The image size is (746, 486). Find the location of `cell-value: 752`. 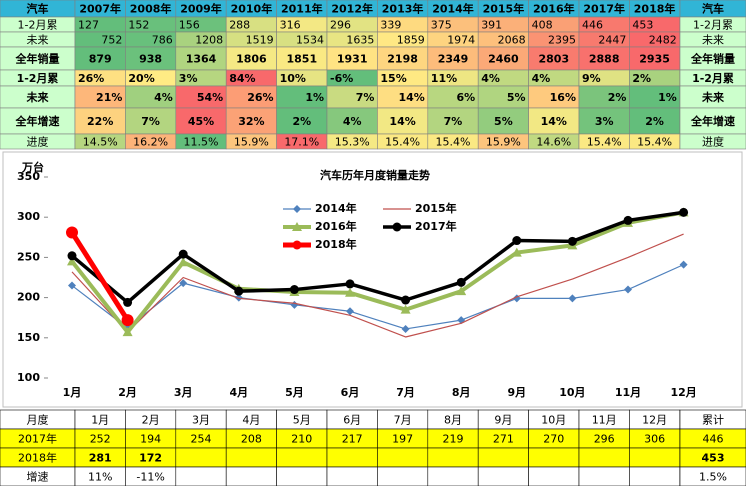

cell-value: 752 is located at coordinates (111, 40).